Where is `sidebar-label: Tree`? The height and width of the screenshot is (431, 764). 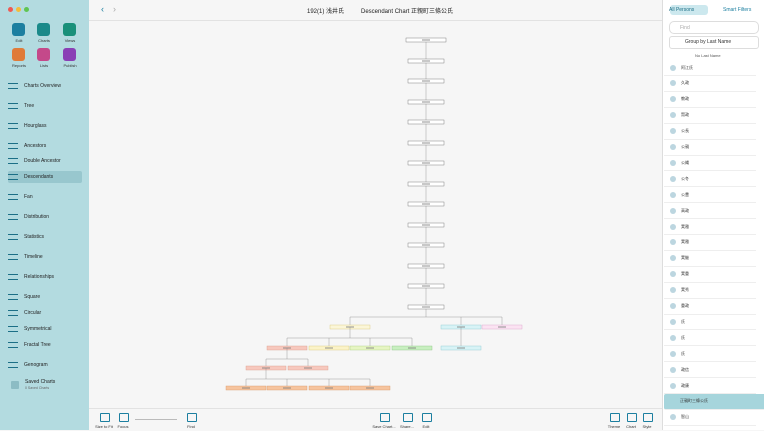
sidebar-label: Tree is located at coordinates (29, 106).